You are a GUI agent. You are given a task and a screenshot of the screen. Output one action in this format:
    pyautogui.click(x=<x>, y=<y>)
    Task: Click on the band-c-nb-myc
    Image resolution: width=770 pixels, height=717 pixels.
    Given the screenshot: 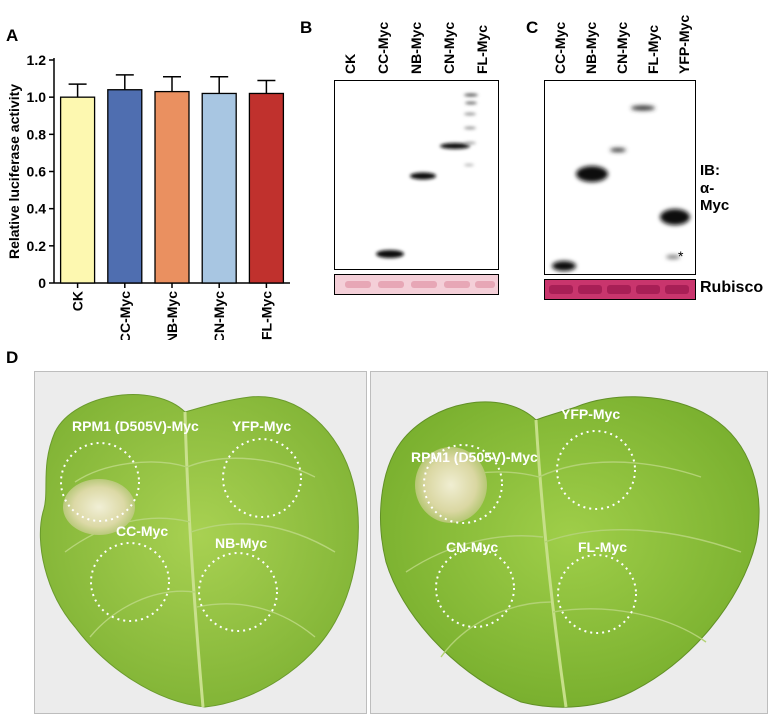 What is the action you would take?
    pyautogui.click(x=592, y=174)
    